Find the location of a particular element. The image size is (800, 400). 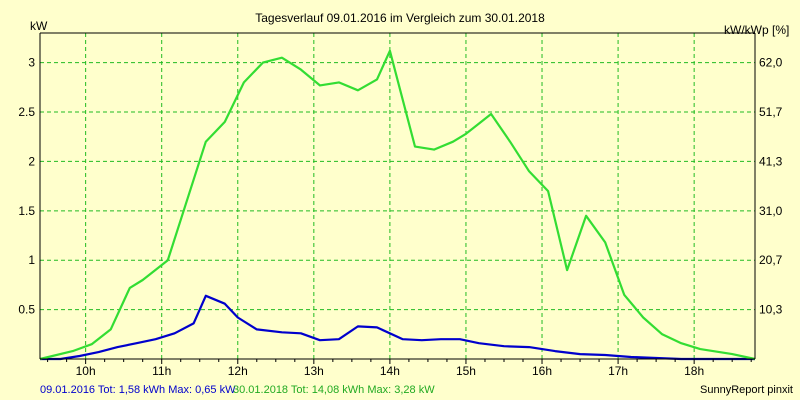

x-tick-label: 13h is located at coordinates (314, 371).